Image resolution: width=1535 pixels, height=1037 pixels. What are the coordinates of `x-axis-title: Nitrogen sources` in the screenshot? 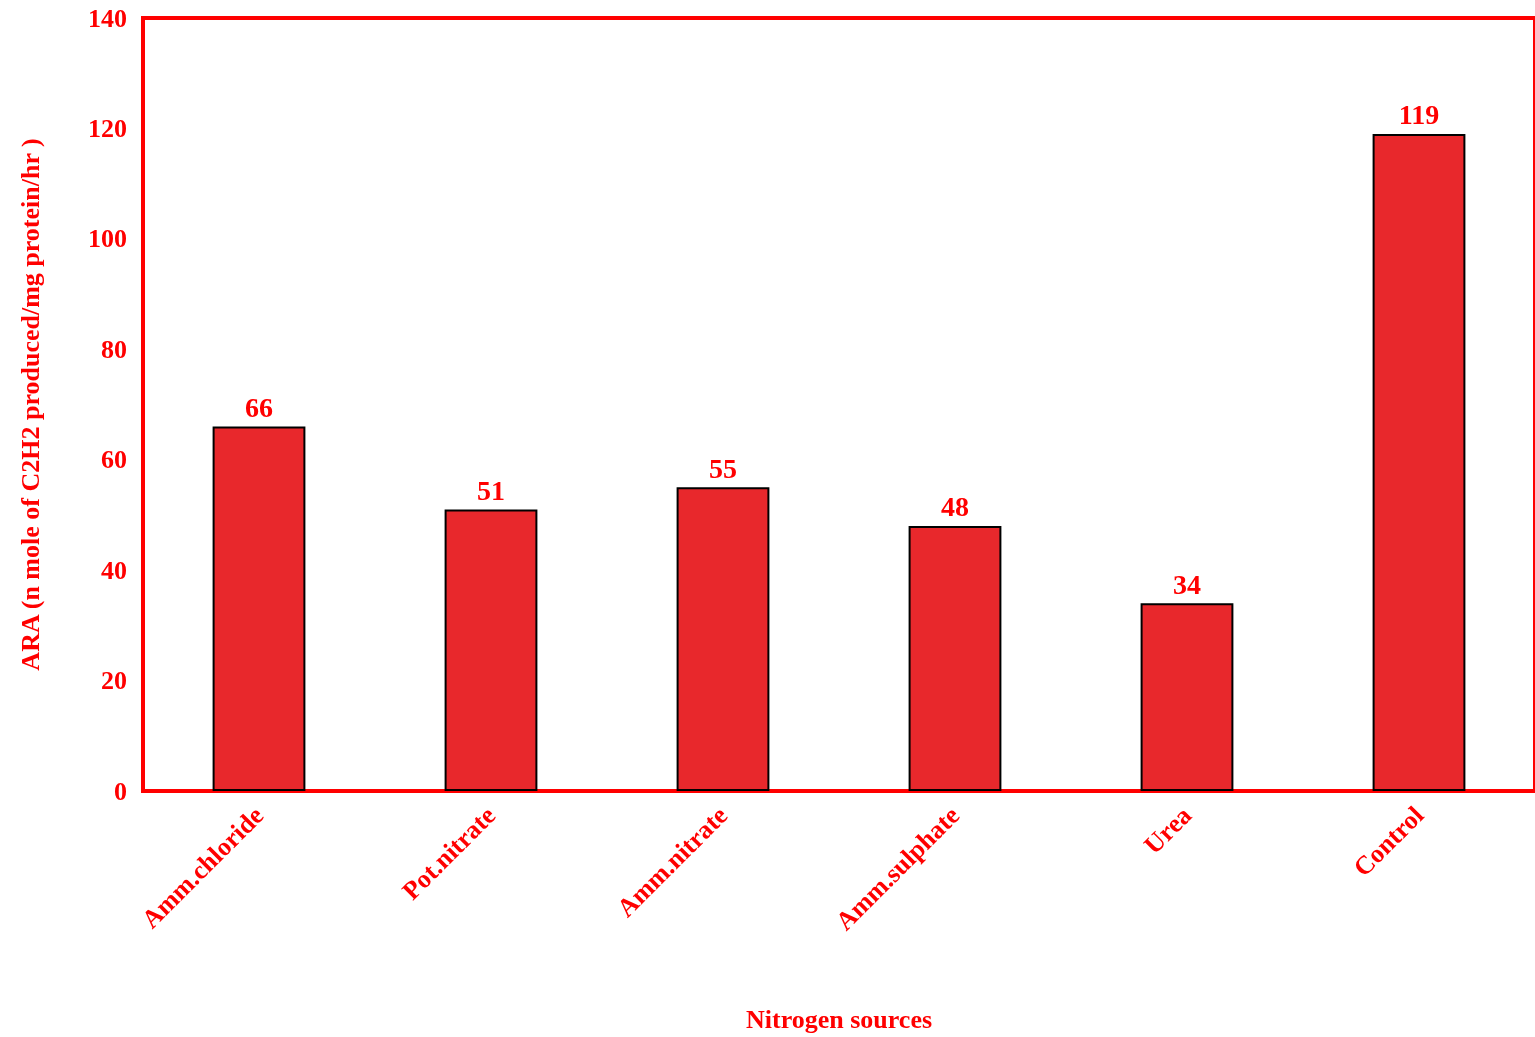 It's located at (839, 1019).